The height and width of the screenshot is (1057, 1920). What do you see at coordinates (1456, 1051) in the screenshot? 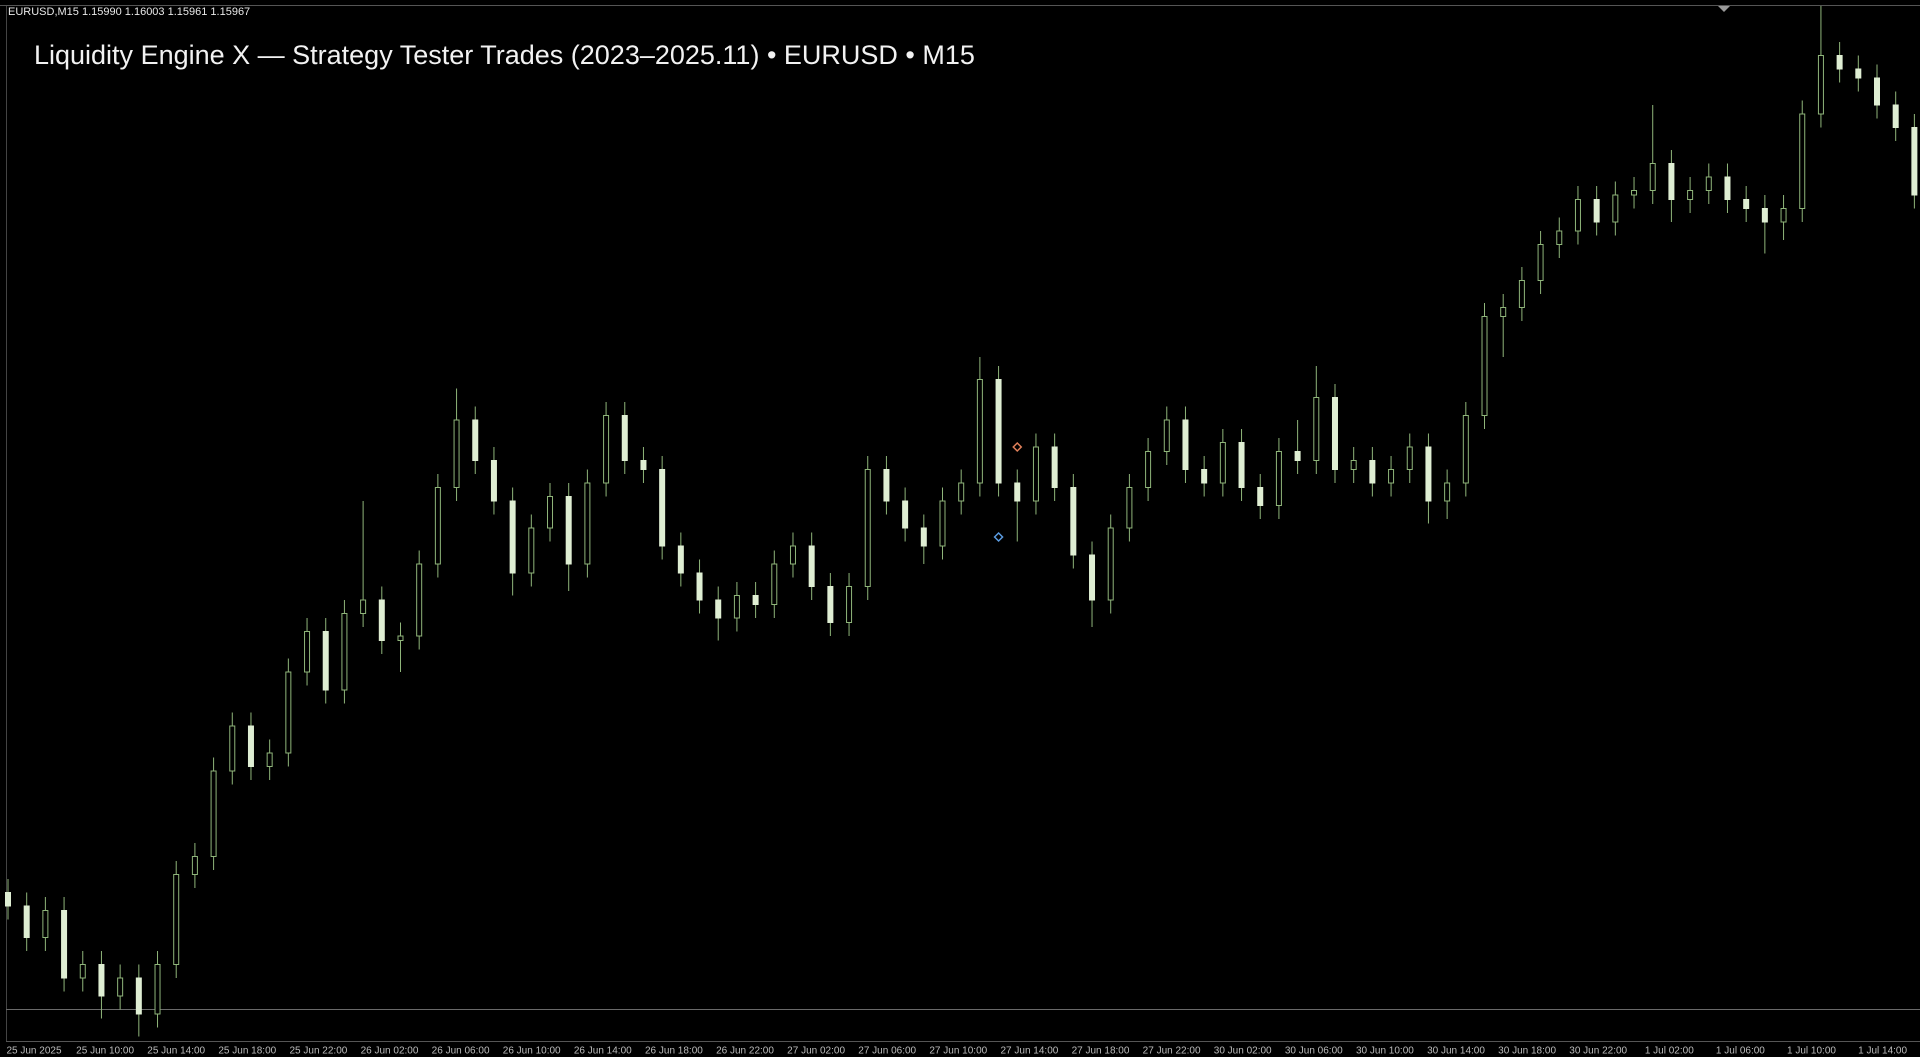
I see `x-tick-label: 30 Jun 14:00` at bounding box center [1456, 1051].